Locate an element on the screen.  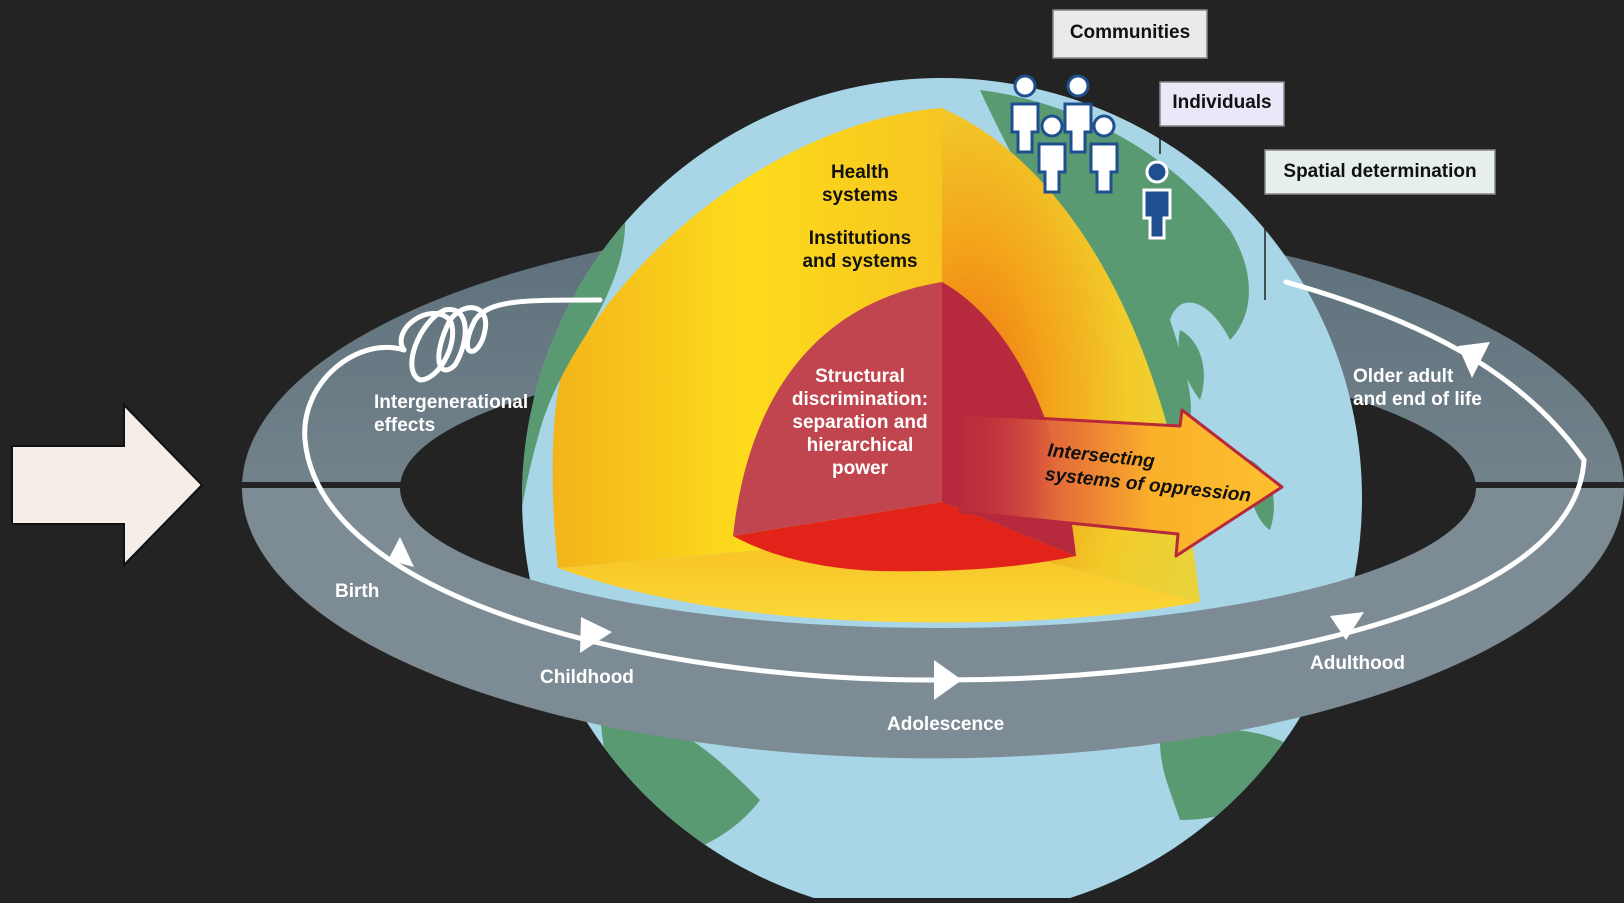
institutions-label-2: and systems is located at coordinates (859, 261).